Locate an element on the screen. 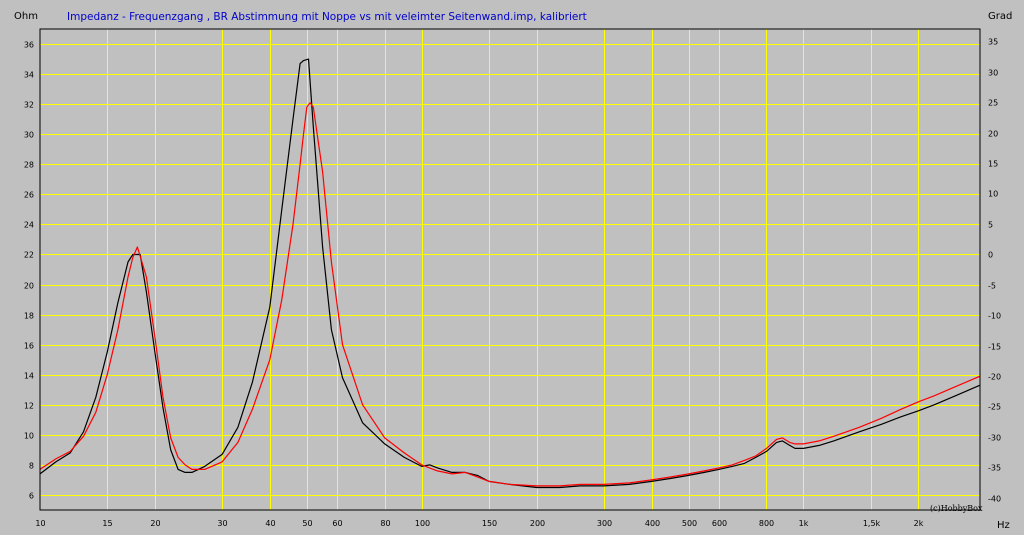  y-right-tick-label: 10 is located at coordinates (993, 194).